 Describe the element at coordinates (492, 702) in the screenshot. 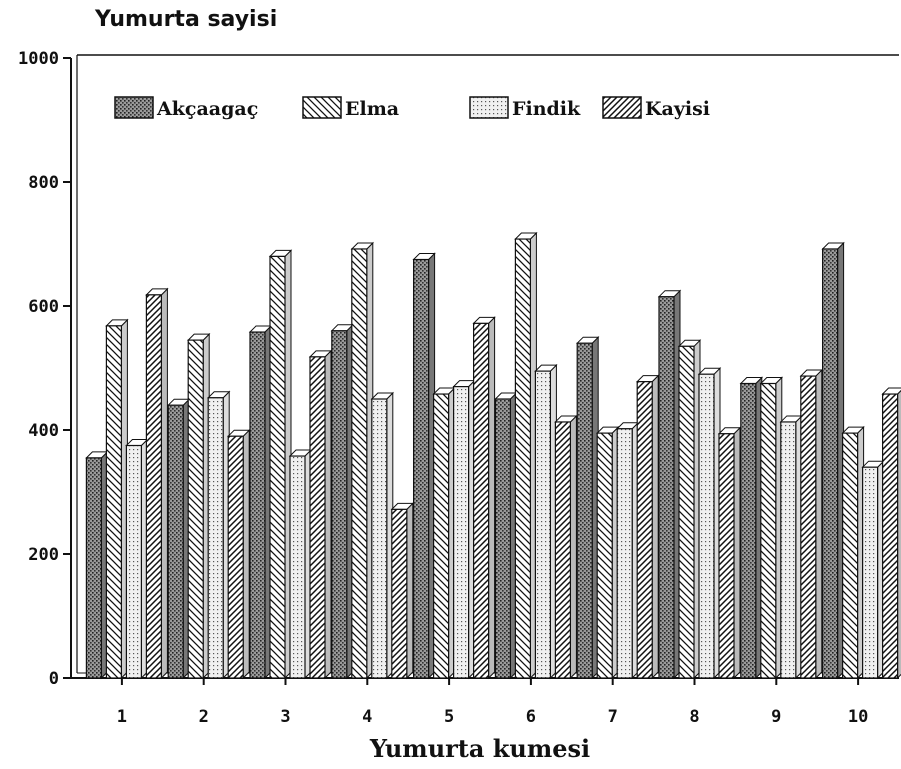

I see `x-ticks: 1 2 3 4 5 6 7 8 9 10` at that location.